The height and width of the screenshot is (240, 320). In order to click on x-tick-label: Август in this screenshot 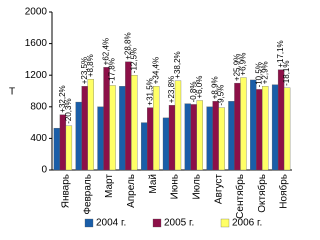, I will do `click(218, 189)`.